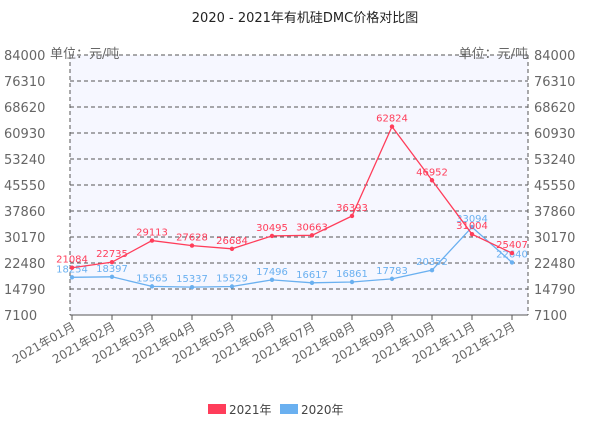  I want to click on data-label: 27628, so click(192, 238).